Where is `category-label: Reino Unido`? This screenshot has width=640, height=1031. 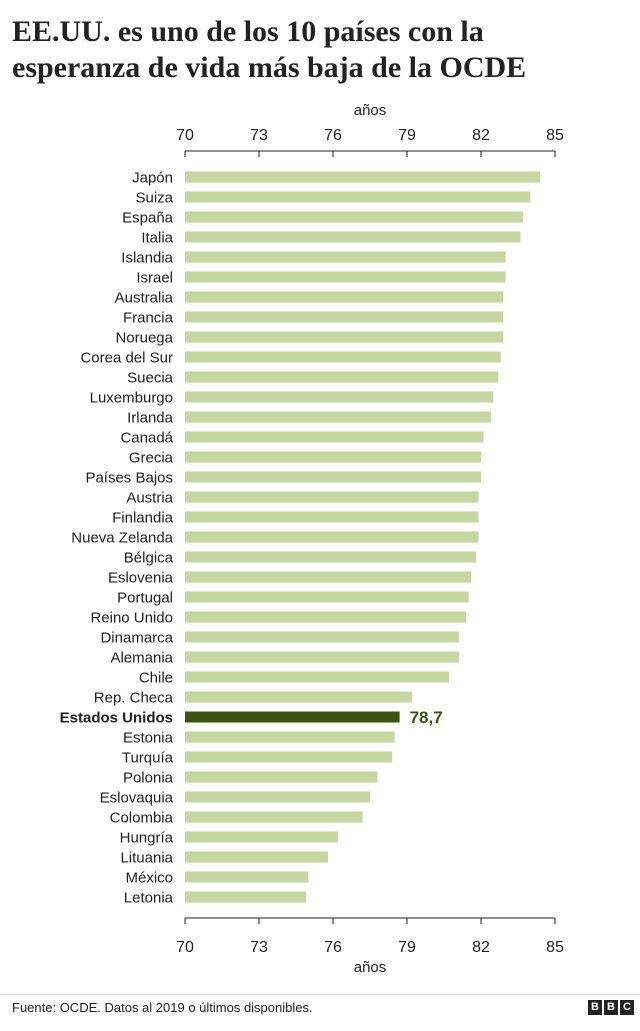 category-label: Reino Unido is located at coordinates (131, 618).